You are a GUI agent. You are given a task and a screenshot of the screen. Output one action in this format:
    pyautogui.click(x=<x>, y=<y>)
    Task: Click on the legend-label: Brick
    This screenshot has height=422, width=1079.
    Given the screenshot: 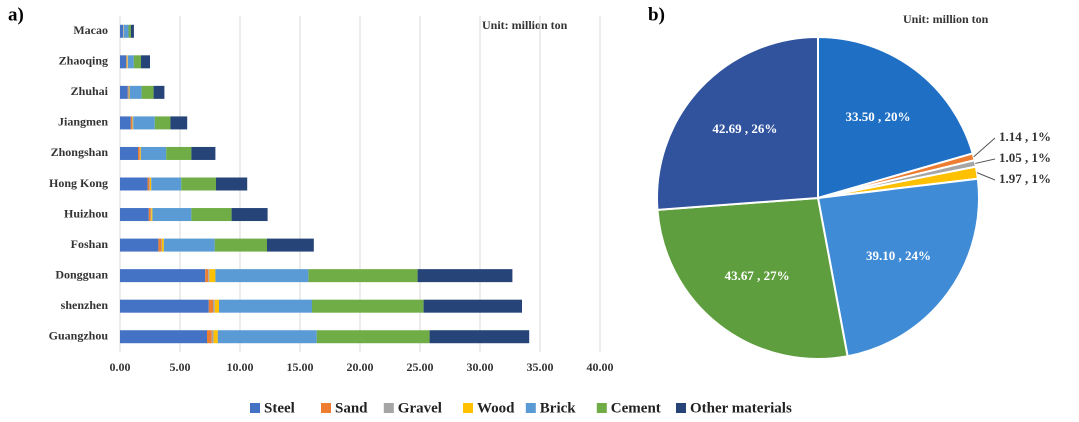 What is the action you would take?
    pyautogui.click(x=558, y=408)
    